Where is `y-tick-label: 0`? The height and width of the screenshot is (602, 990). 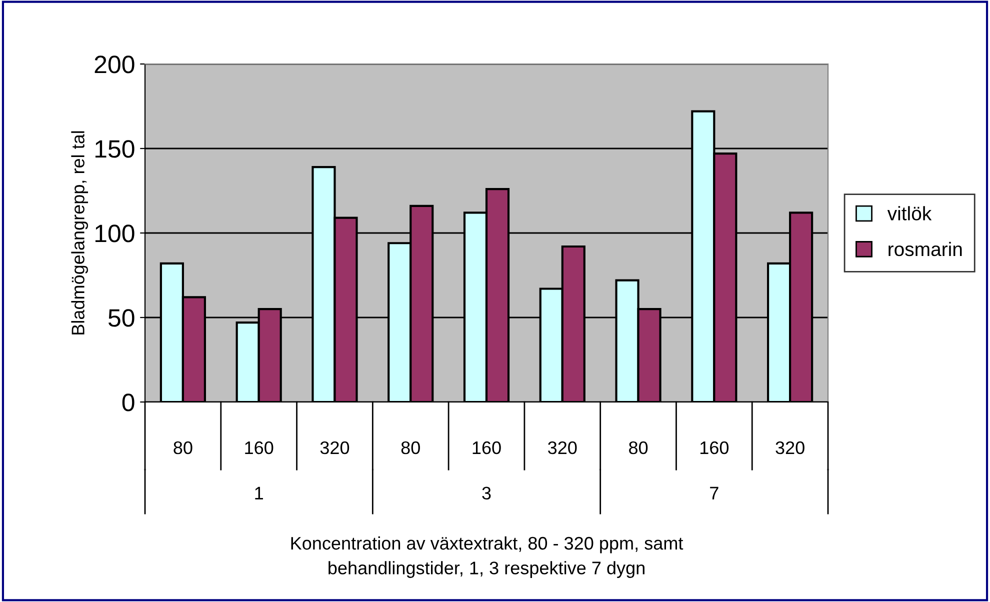
y-tick-label: 0 is located at coordinates (128, 403).